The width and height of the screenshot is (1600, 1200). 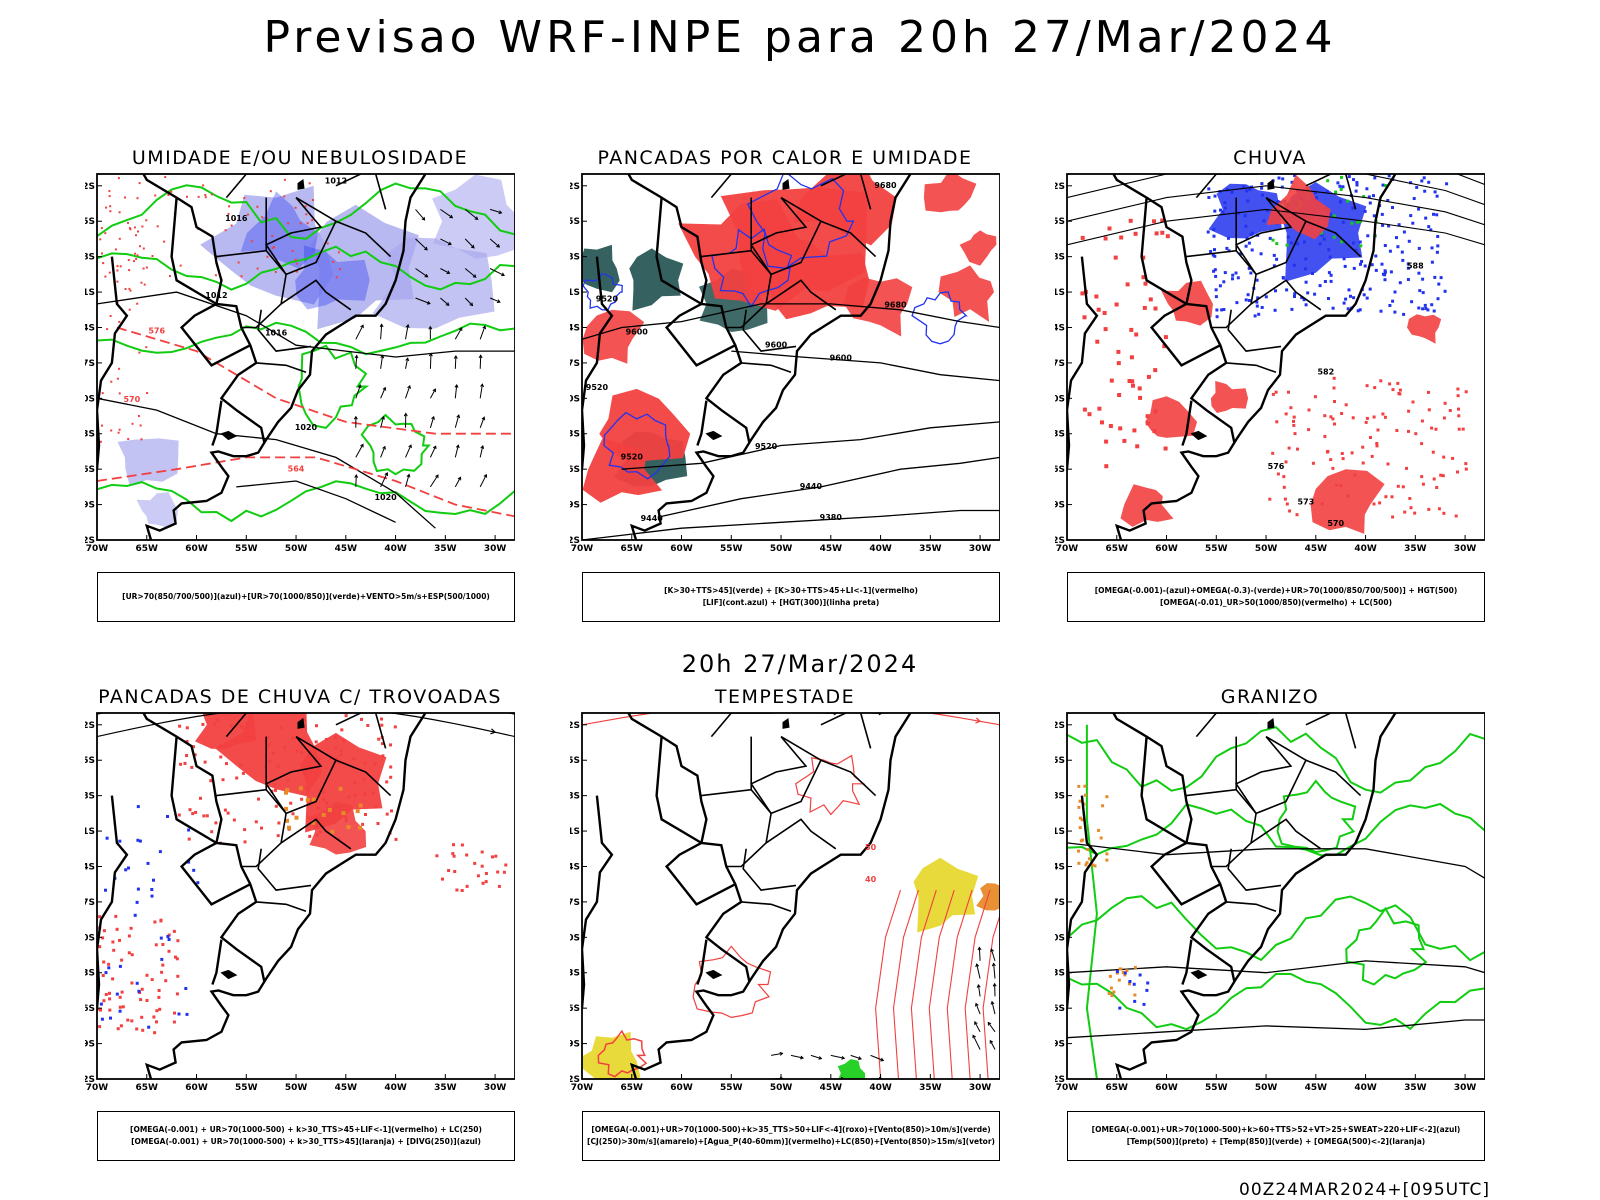 I want to click on isobar, so click(x=266, y=463).